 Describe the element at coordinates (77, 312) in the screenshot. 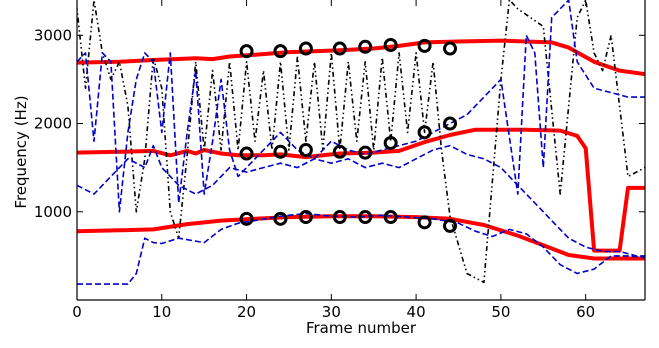

I see `x-tick-label-0: 0` at that location.